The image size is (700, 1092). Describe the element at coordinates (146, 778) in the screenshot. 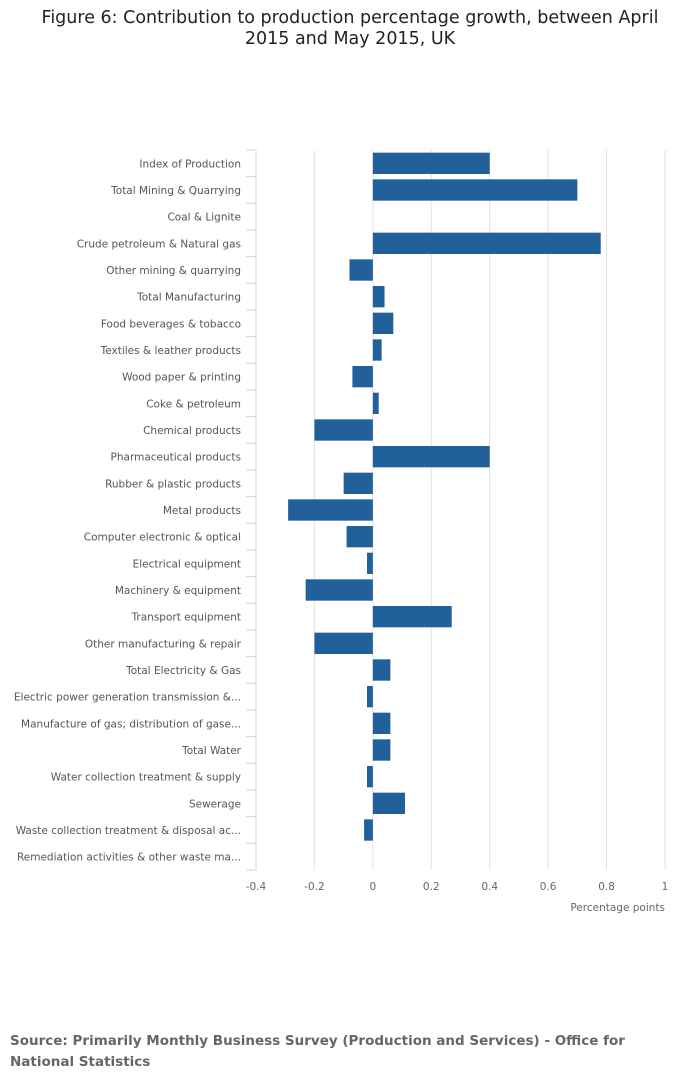

I see `category-label: Water collection treatment & supply` at that location.